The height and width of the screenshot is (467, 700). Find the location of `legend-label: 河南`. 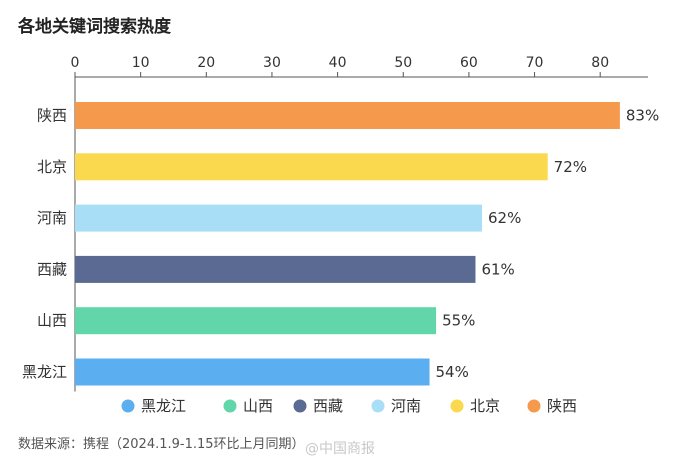

legend-label: 河南 is located at coordinates (406, 406).